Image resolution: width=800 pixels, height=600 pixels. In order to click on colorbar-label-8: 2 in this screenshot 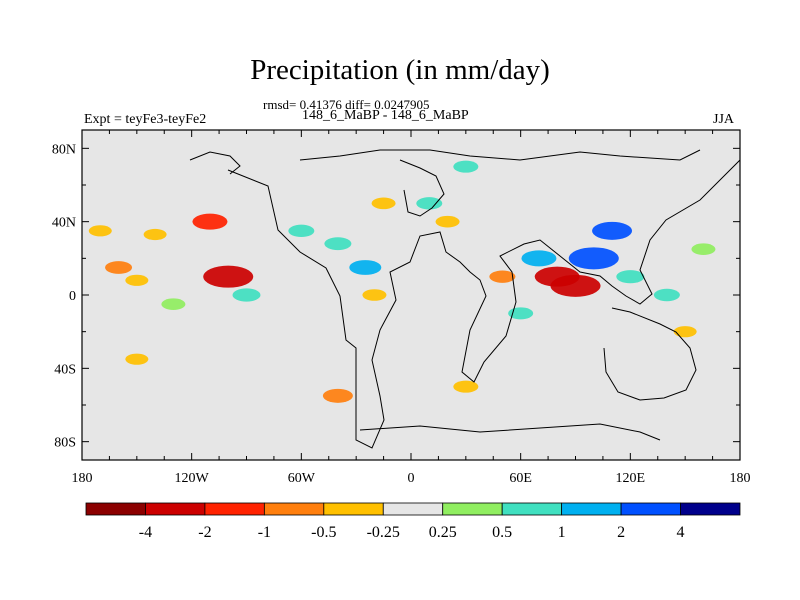, I will do `click(621, 532)`.